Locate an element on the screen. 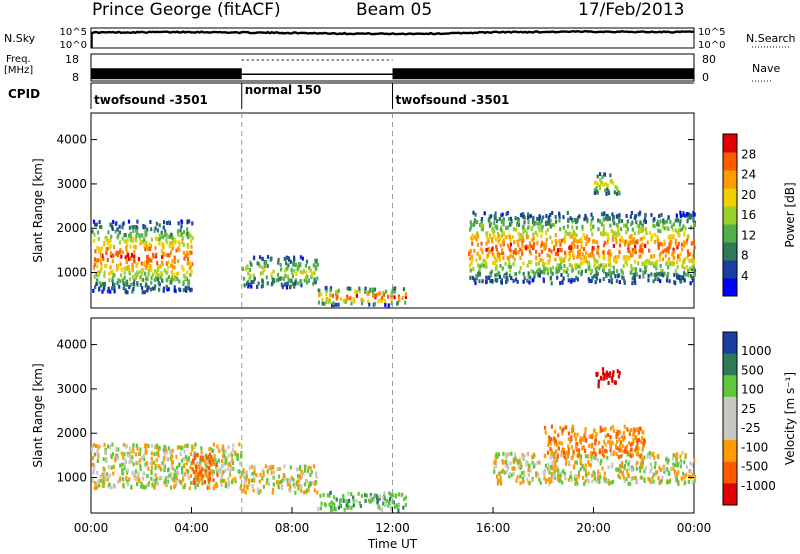 This screenshot has height=554, width=800. x-axis-title: Time UT is located at coordinates (392, 544).